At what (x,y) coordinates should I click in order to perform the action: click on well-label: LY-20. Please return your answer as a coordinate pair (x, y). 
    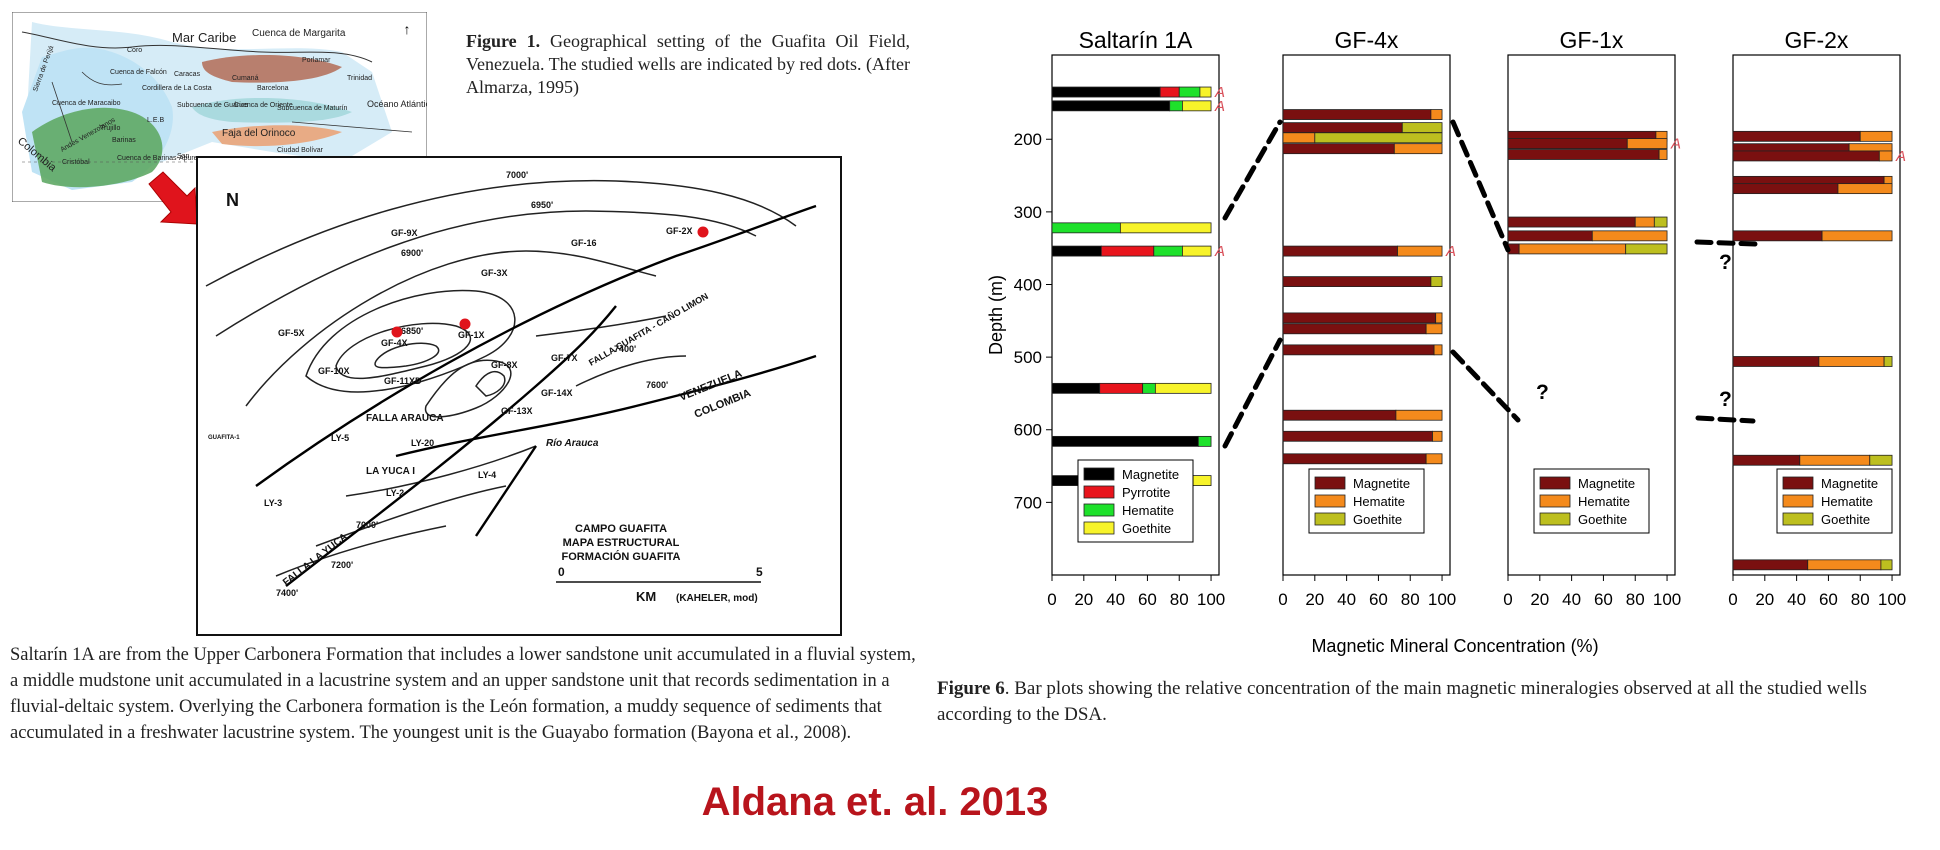
    Looking at the image, I should click on (422, 443).